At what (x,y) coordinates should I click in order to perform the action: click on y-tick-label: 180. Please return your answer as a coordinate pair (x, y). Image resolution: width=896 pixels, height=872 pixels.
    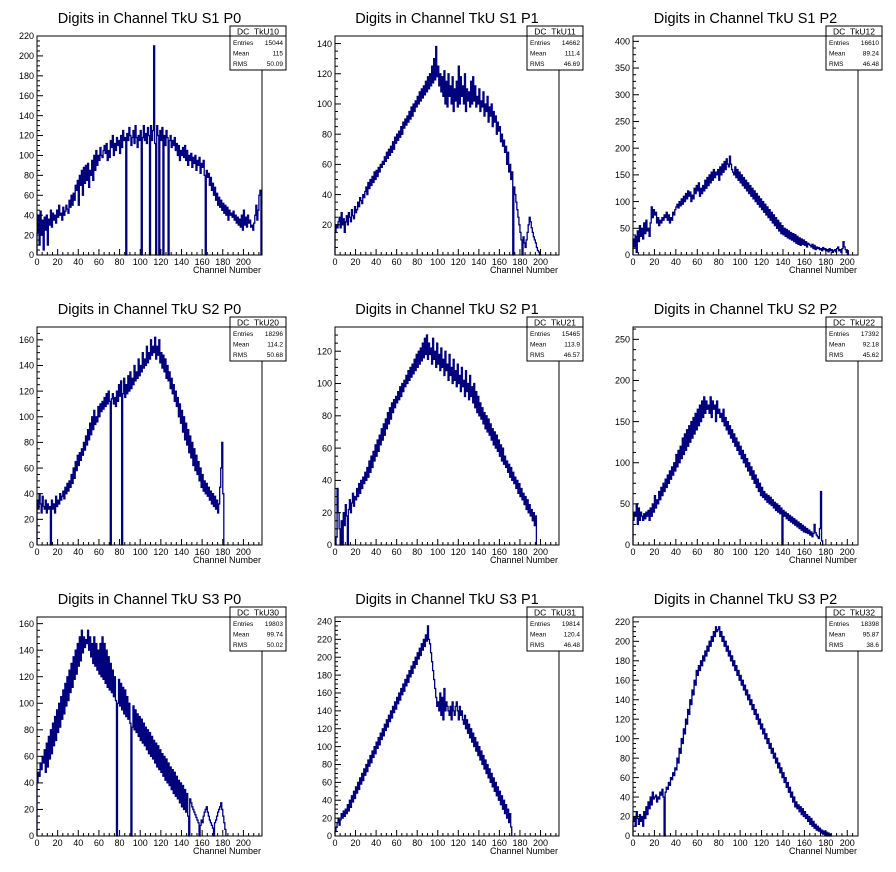
    Looking at the image, I should click on (324, 675).